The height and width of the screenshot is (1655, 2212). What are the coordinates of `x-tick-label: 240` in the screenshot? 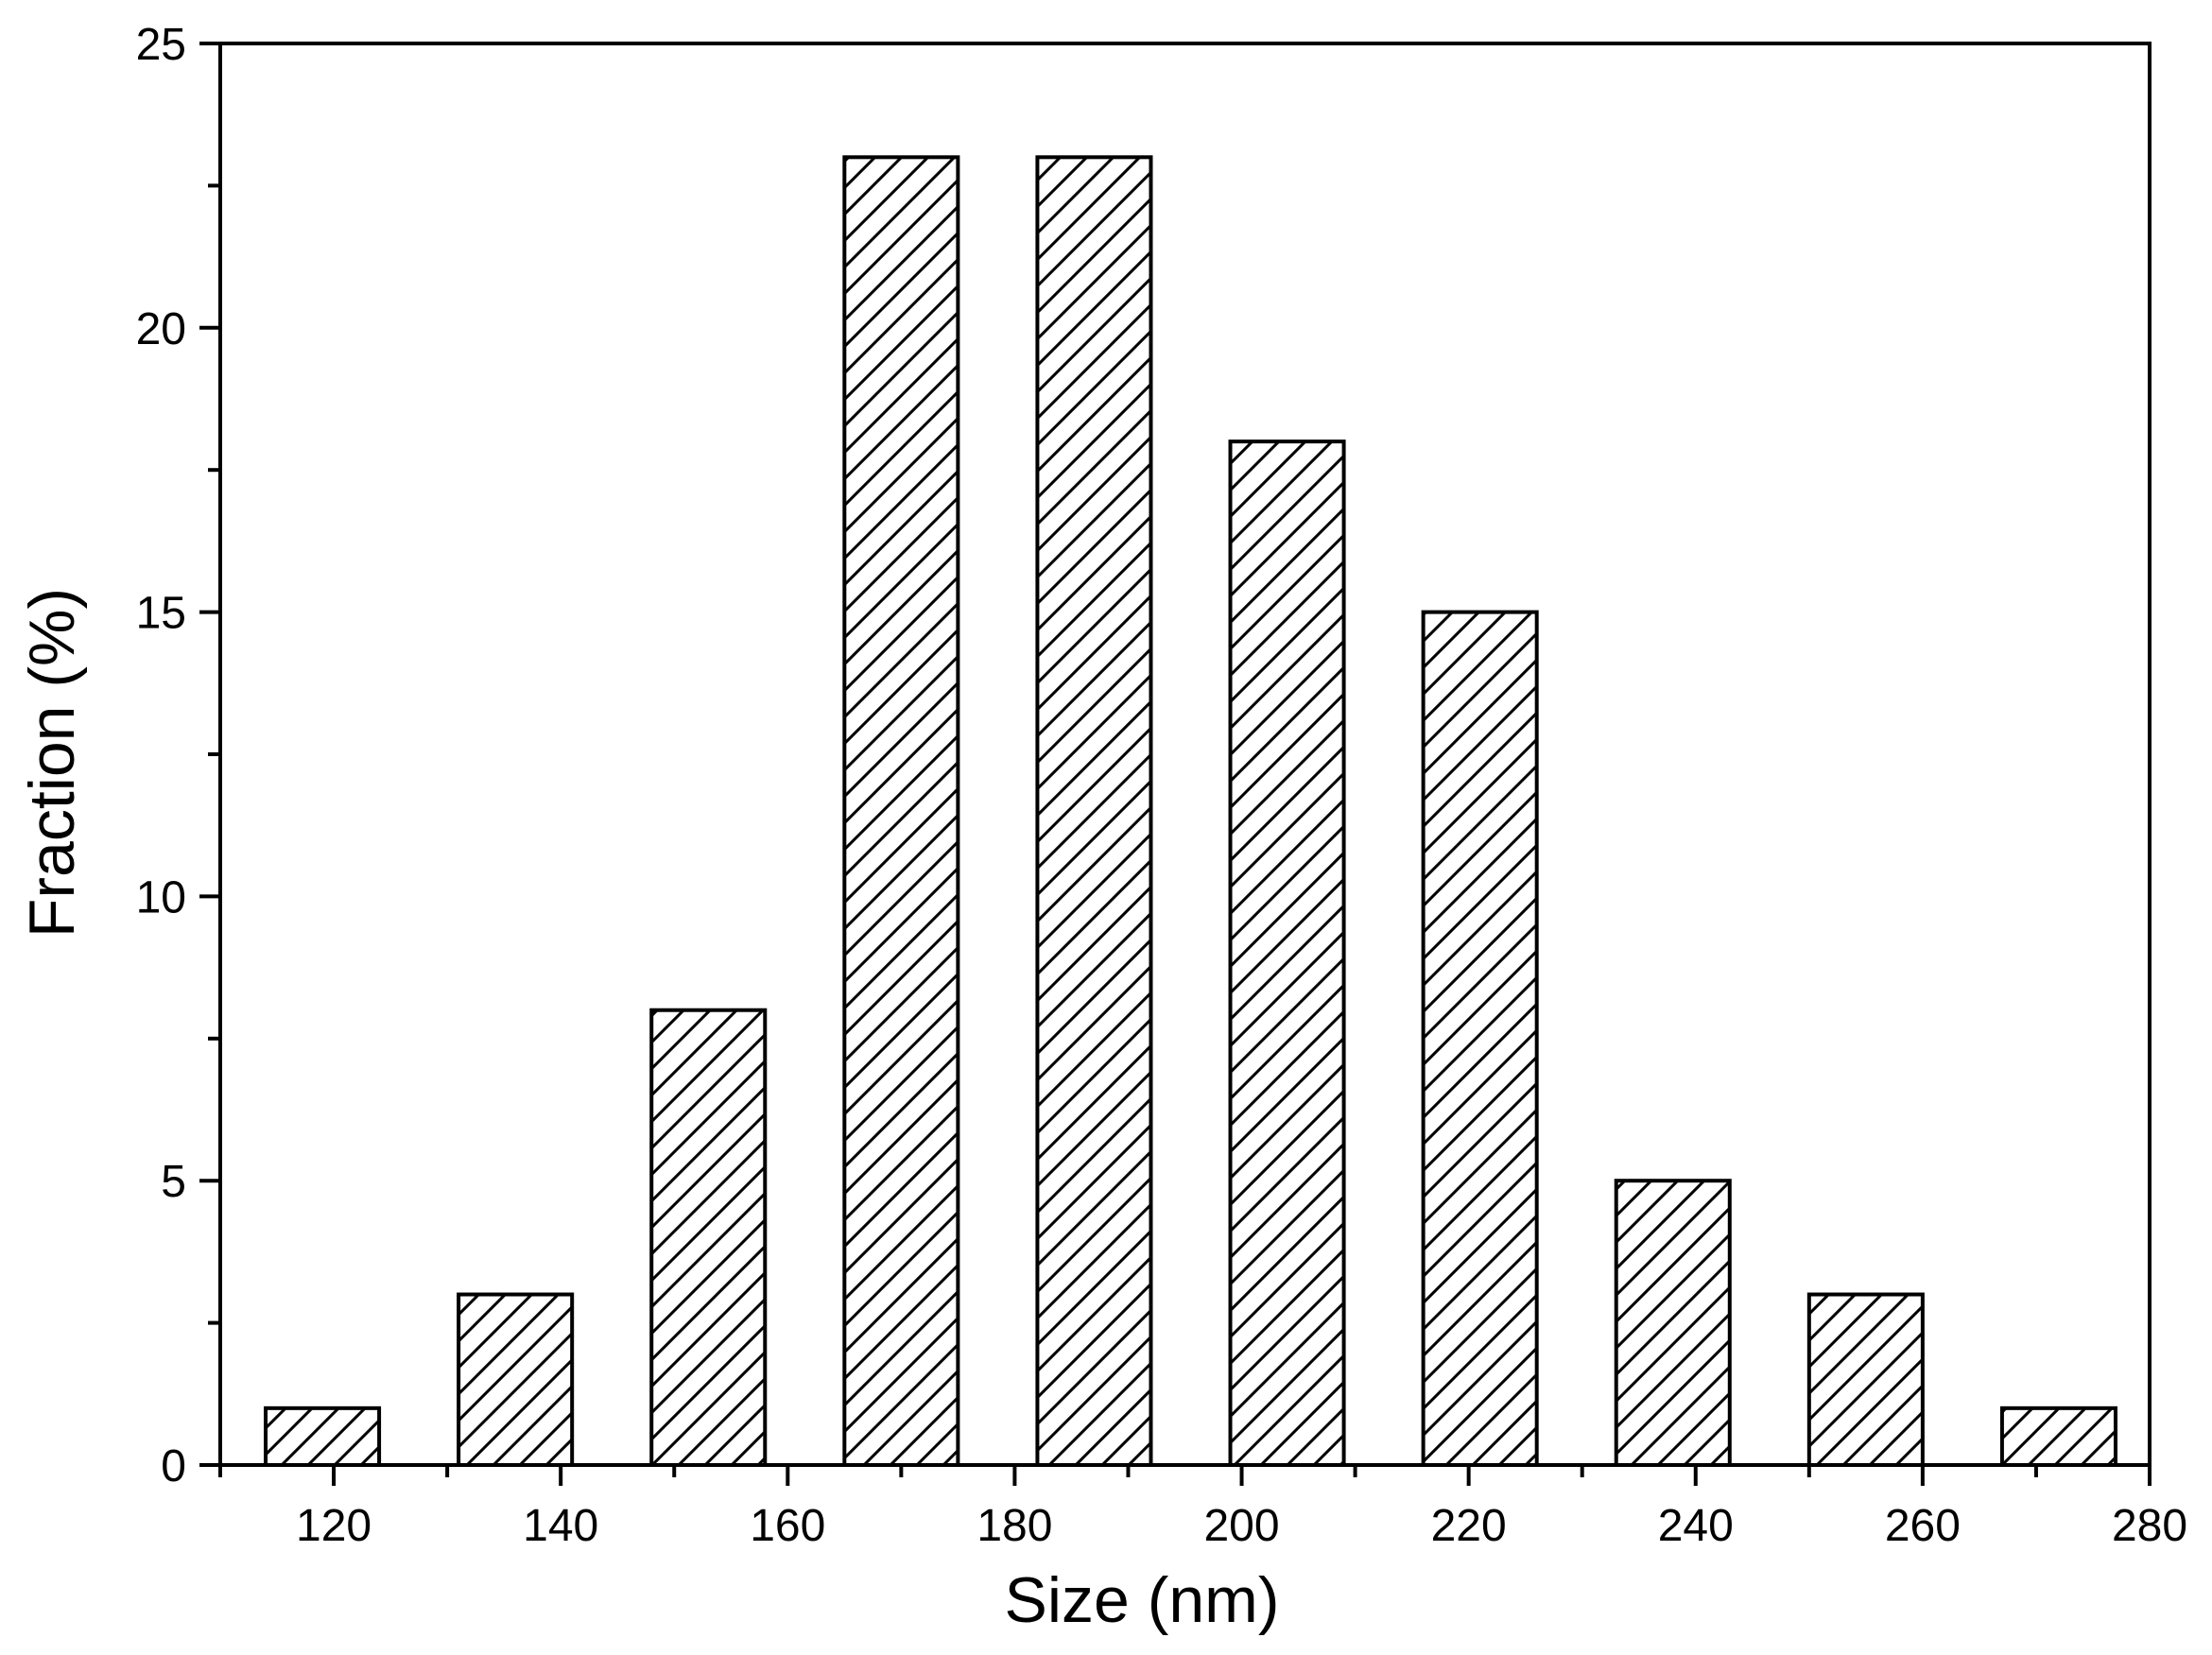 It's located at (1696, 1526).